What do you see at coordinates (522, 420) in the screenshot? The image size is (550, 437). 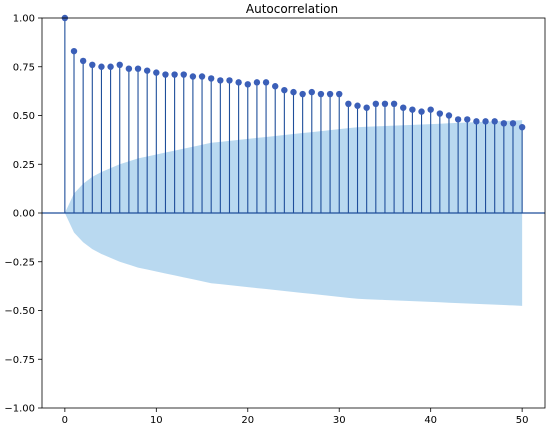 I see `x-tick-label: 50` at bounding box center [522, 420].